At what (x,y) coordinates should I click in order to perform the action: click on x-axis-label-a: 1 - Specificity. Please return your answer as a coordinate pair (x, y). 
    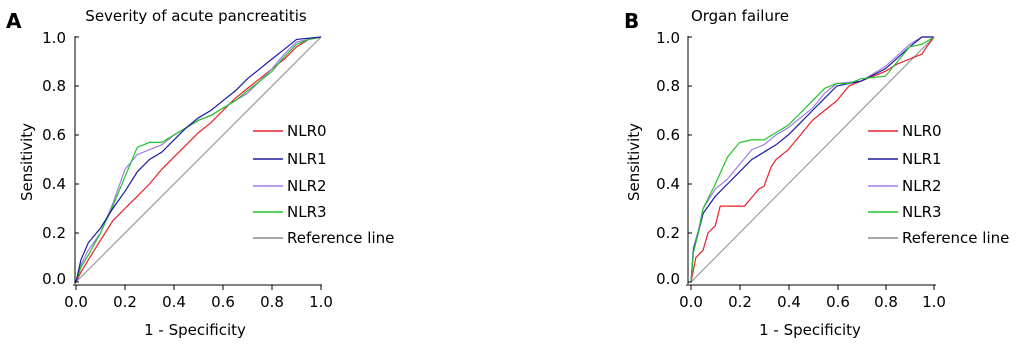
    Looking at the image, I should click on (195, 330).